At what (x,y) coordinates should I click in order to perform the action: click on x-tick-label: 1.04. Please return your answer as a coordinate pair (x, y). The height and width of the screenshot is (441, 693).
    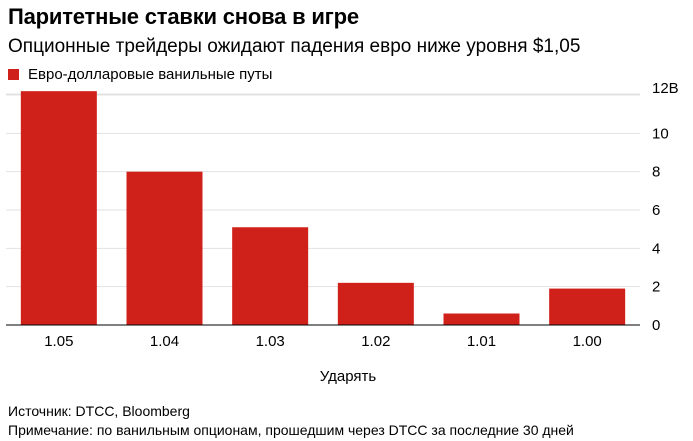
    Looking at the image, I should click on (164, 341).